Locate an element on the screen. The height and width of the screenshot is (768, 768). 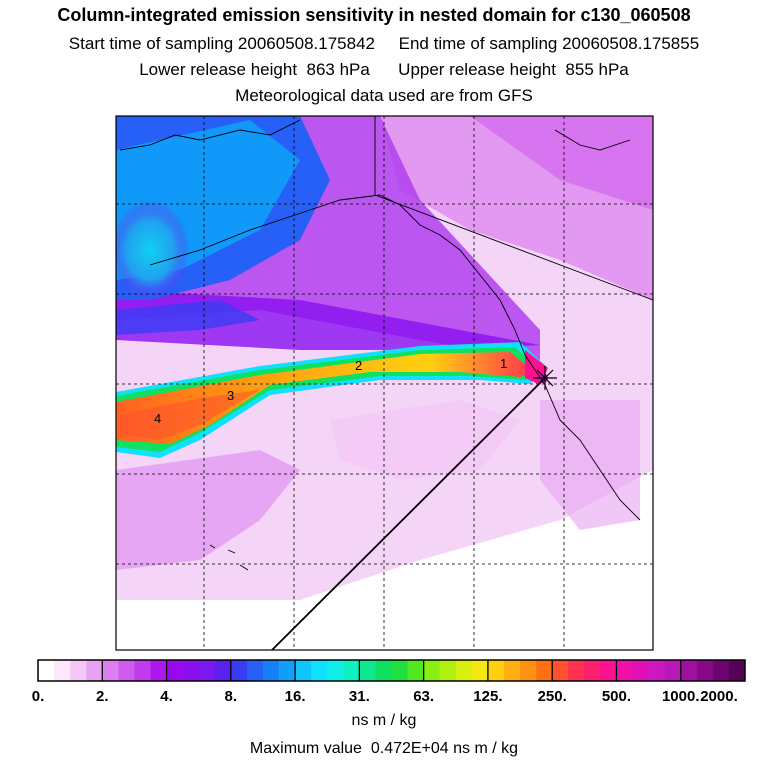
max-value-unit: ns m / kg is located at coordinates (486, 748).